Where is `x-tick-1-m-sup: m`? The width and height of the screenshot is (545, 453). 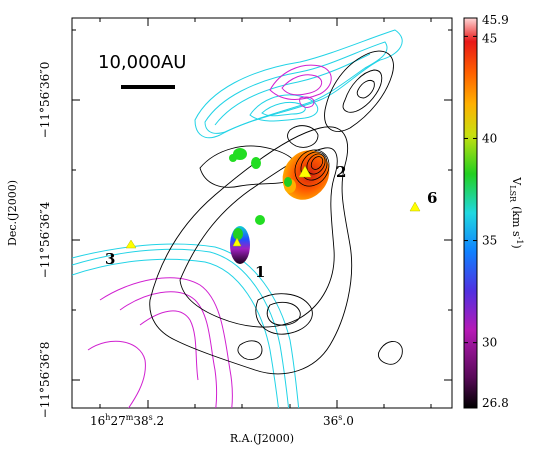
x-tick-1-m-sup: m is located at coordinates (130, 417).